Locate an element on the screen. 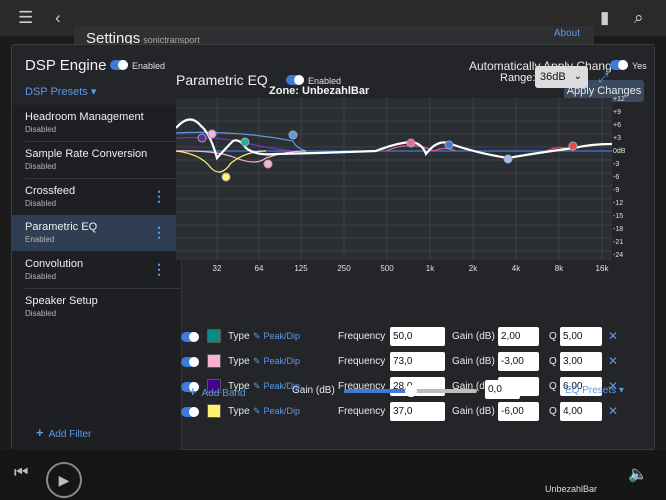 This screenshot has height=500, width=666. zone-title: Zone: UnbezahlBar is located at coordinates (319, 91).